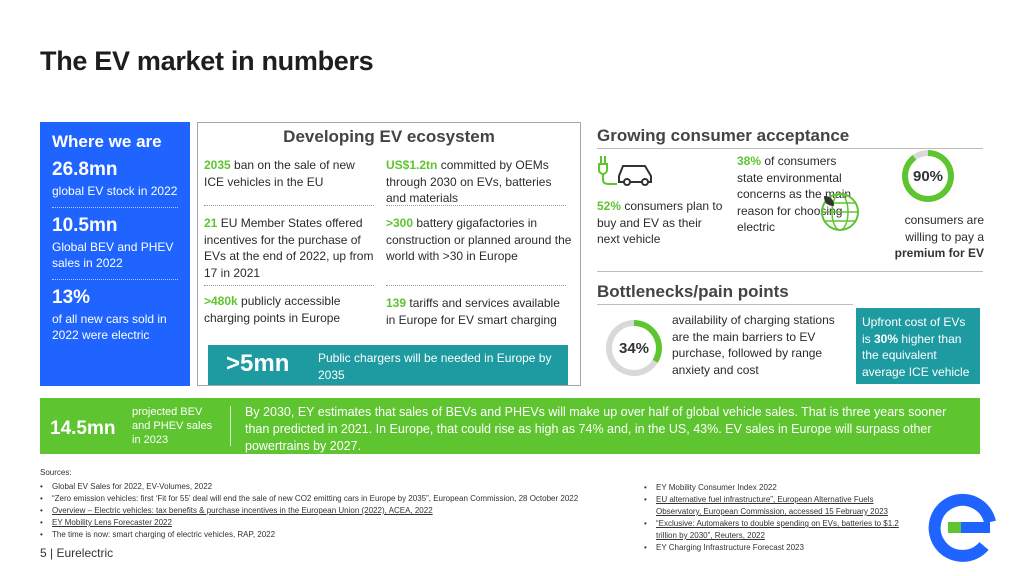 This screenshot has height=576, width=1024. Describe the element at coordinates (389, 136) in the screenshot. I see `ecosystem-header: Developing EV ecosystem` at that location.